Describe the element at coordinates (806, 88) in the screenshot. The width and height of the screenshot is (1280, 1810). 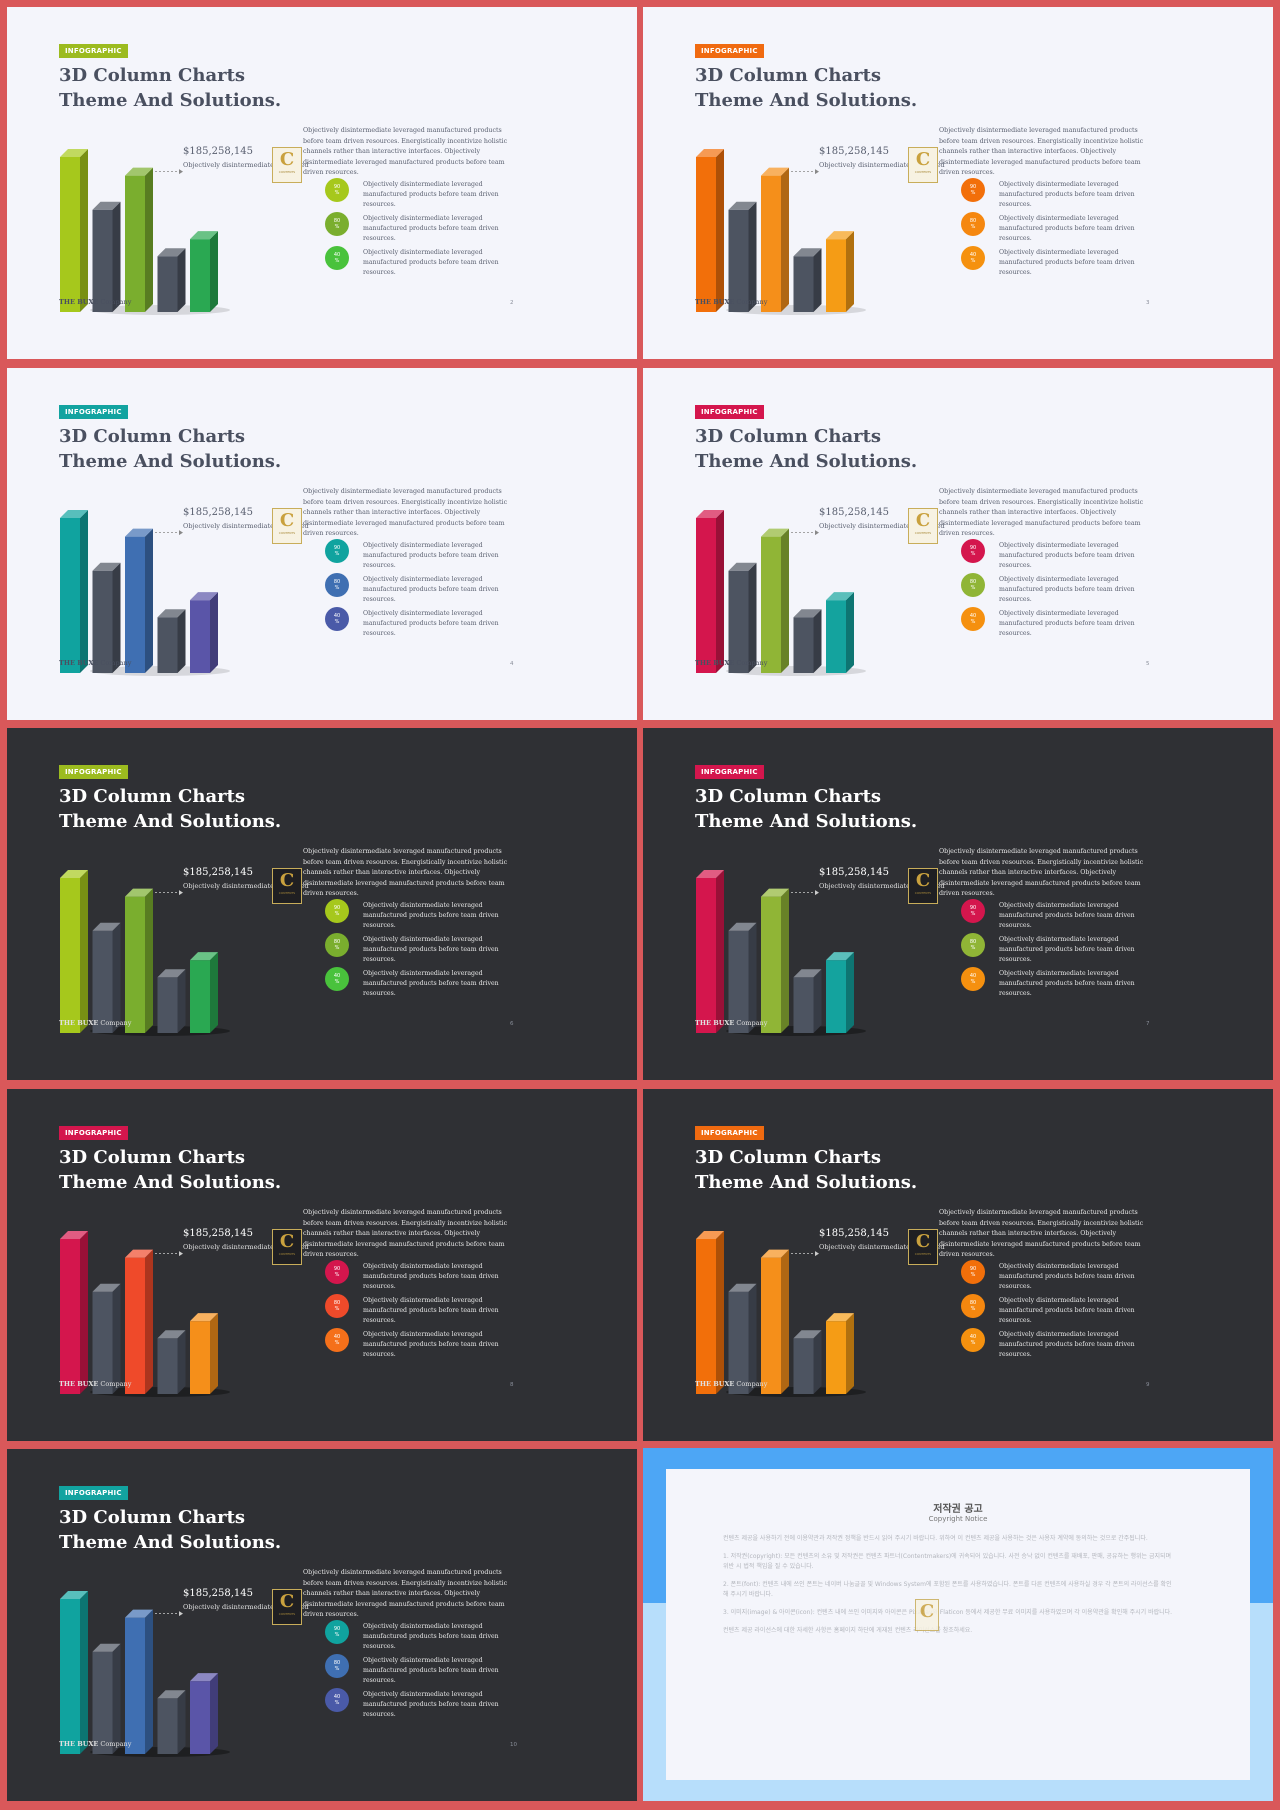
I see `slide-title: 3D Column Charts Theme And Solutions.` at that location.